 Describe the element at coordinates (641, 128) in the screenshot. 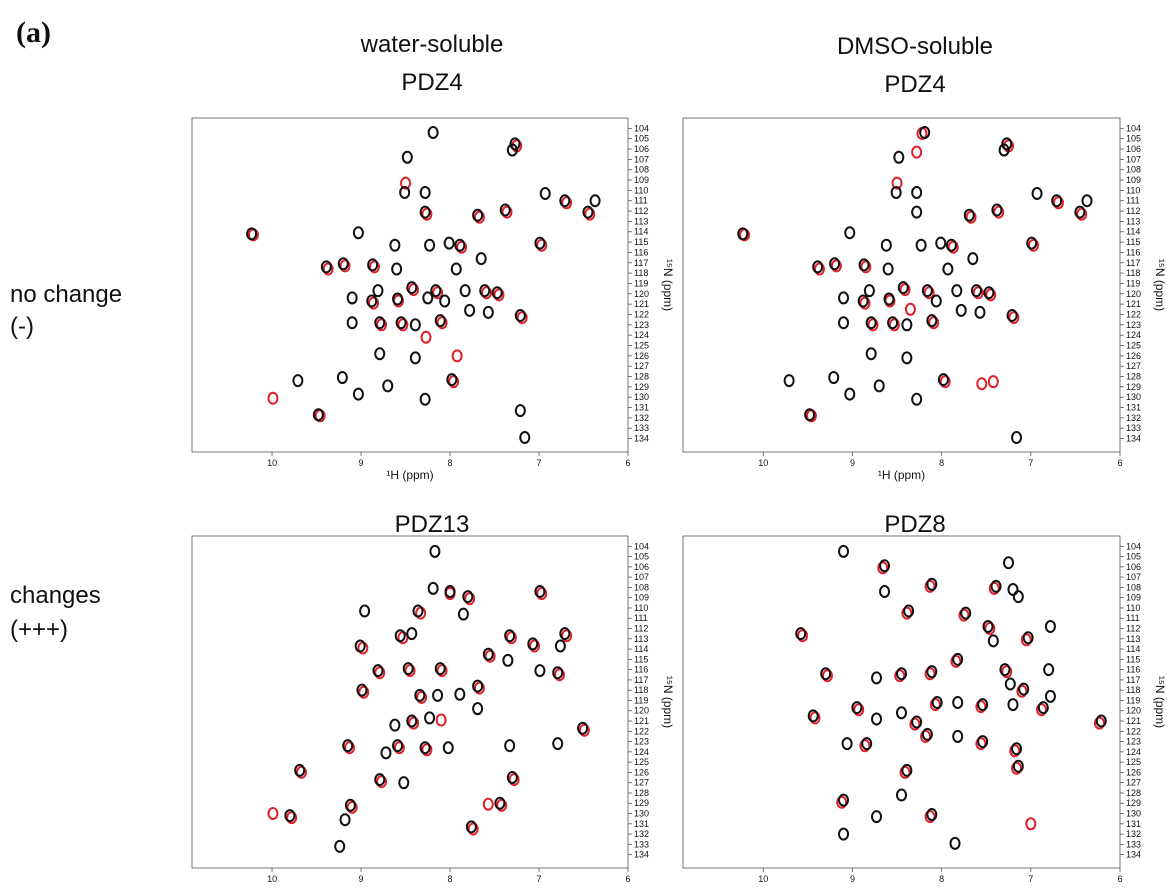

I see `y-tick-label: 104` at that location.